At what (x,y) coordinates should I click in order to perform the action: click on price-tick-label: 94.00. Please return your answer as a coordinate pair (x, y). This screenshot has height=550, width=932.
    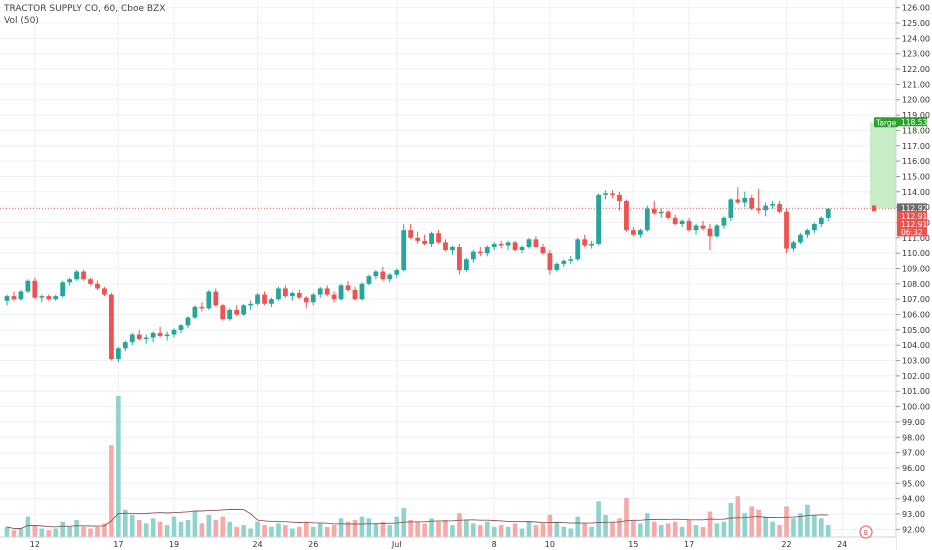
    Looking at the image, I should click on (913, 499).